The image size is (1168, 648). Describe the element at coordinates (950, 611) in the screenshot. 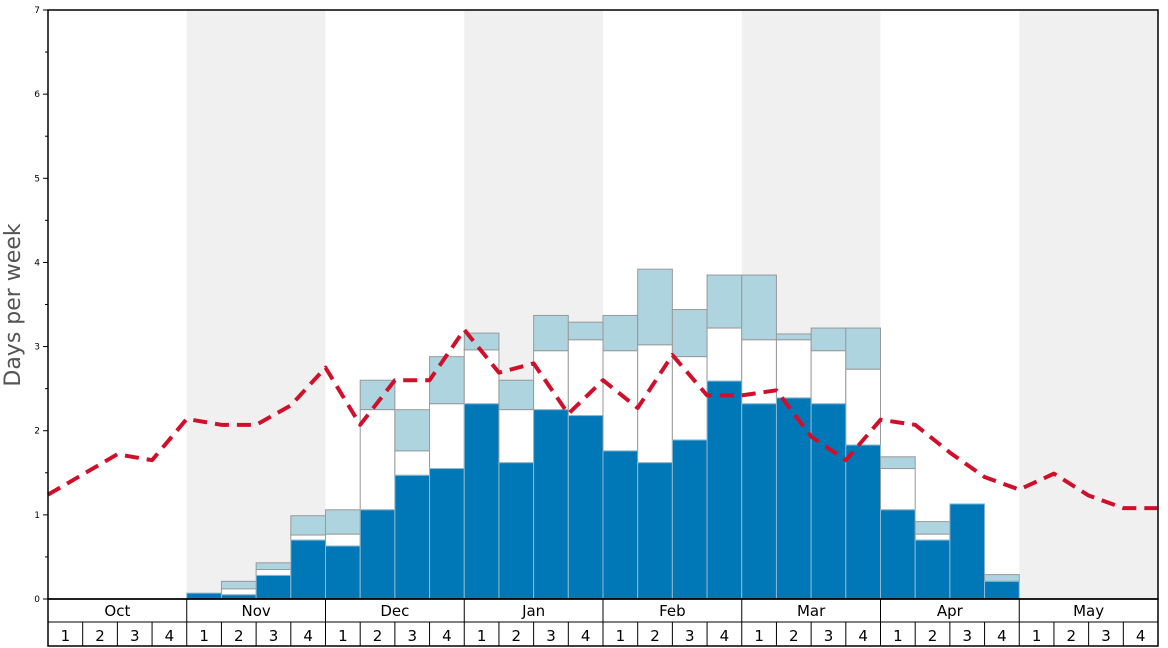

I see `month-label: Apr` at that location.